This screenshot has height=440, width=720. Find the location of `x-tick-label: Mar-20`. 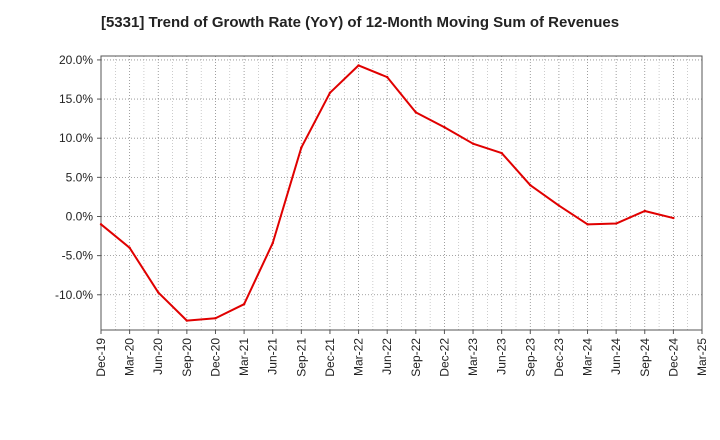

x-tick-label: Mar-20 is located at coordinates (130, 357).